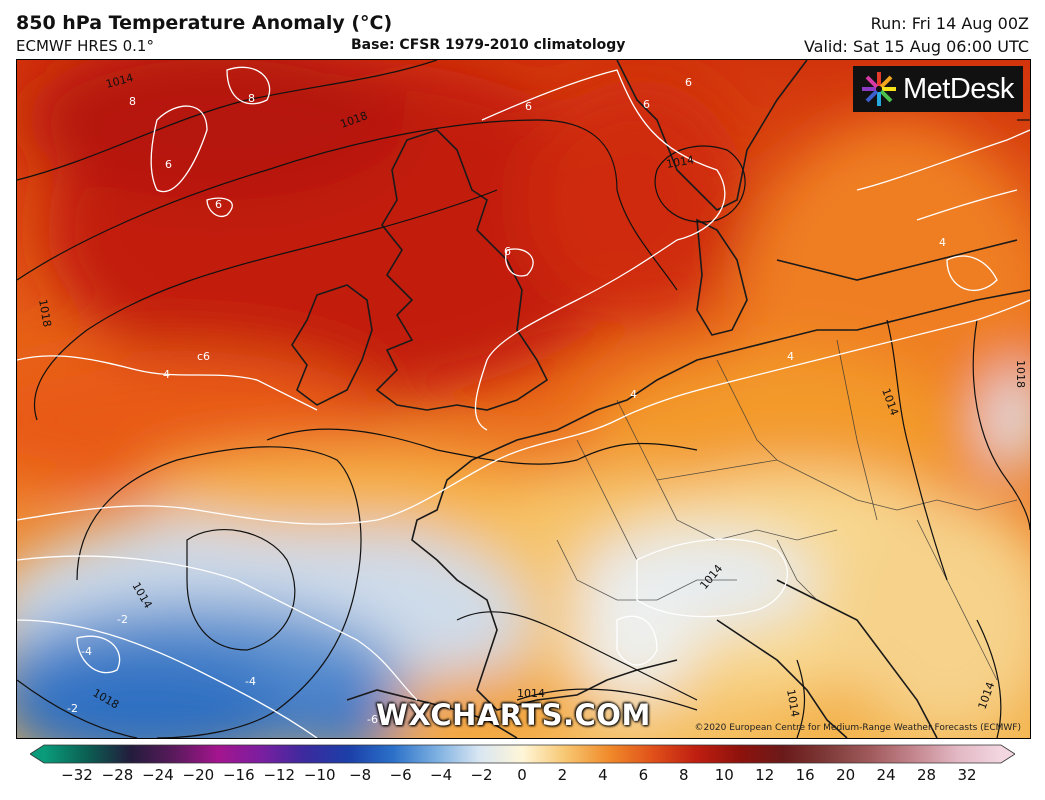 The height and width of the screenshot is (800, 1045). What do you see at coordinates (204, 23) in the screenshot?
I see `chart-title: 850 hPa Temperature Anomaly (°C)` at bounding box center [204, 23].